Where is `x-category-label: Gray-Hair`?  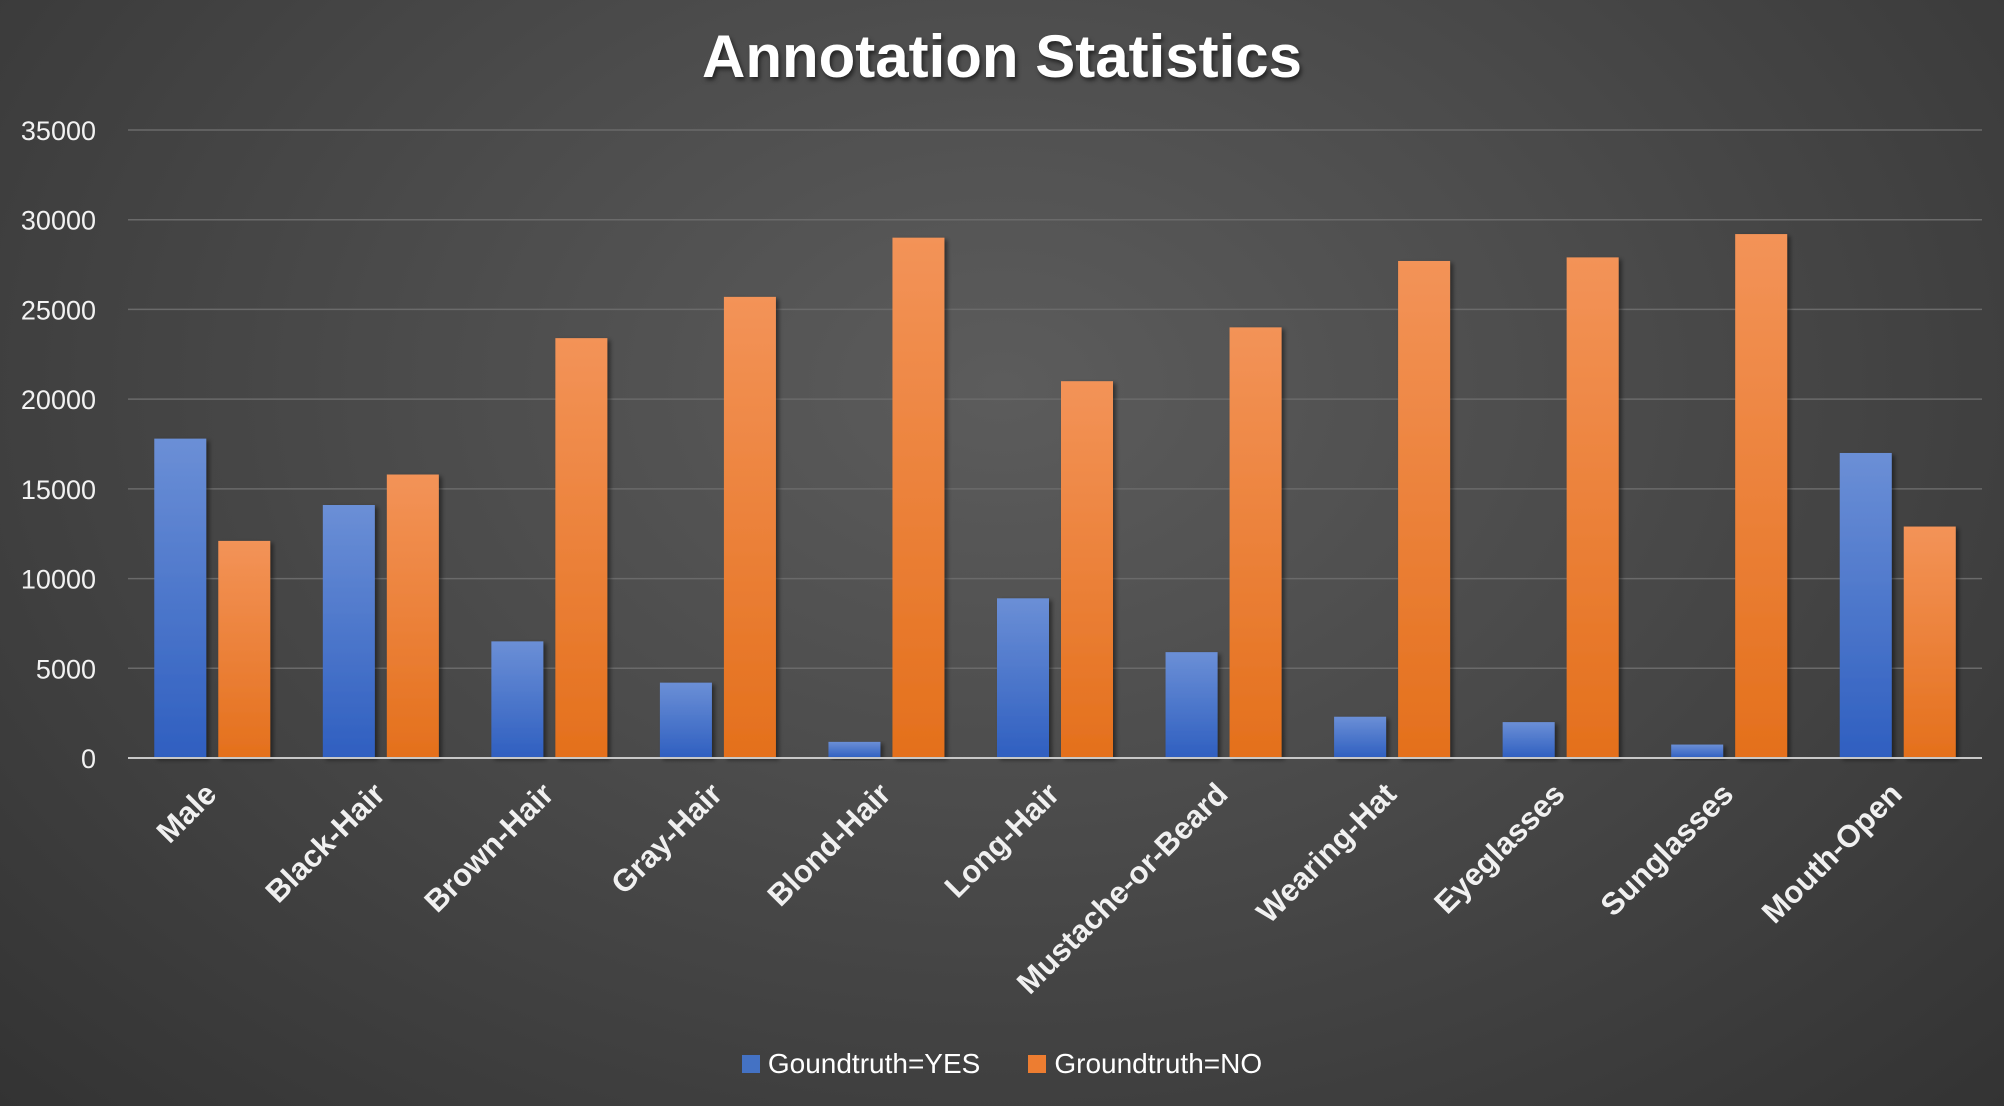
x-category-label: Gray-Hair is located at coordinates (666, 838).